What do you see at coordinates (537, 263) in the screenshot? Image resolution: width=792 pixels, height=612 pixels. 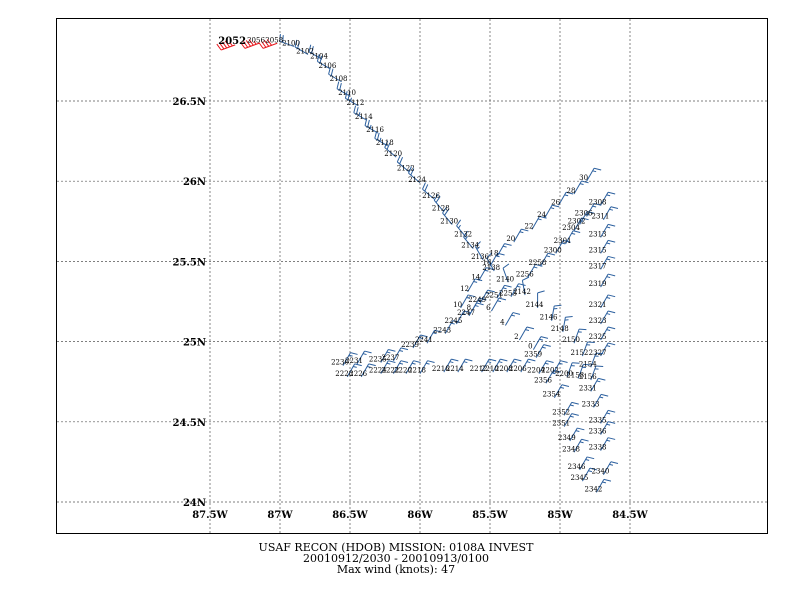 I see `observation-time-label: 2258` at bounding box center [537, 263].